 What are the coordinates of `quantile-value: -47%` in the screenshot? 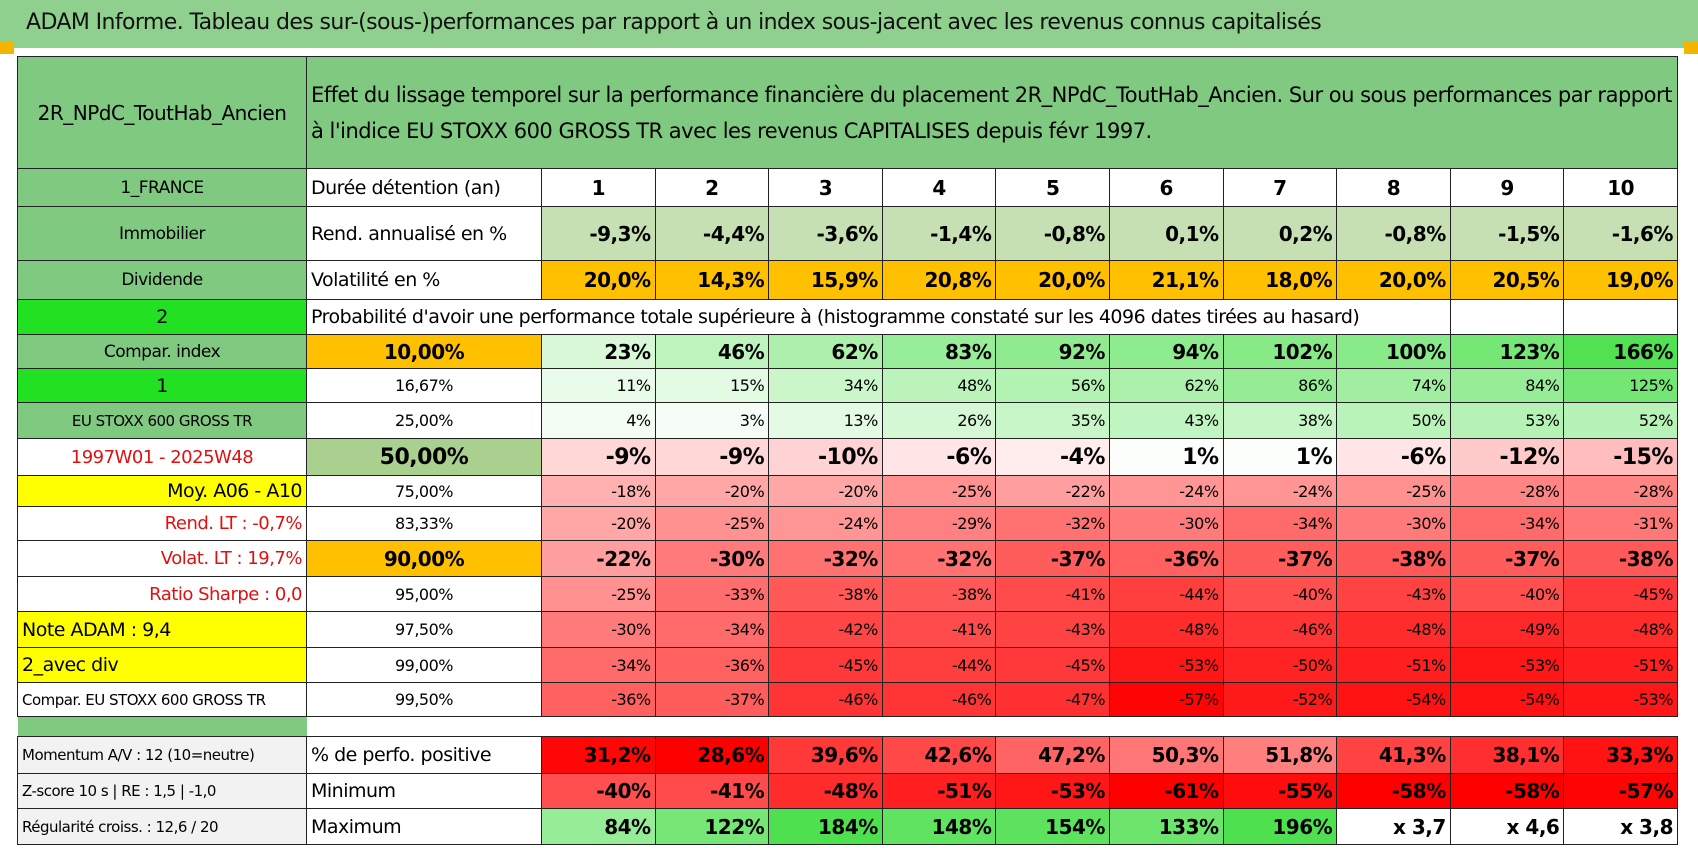 It's located at (1052, 699).